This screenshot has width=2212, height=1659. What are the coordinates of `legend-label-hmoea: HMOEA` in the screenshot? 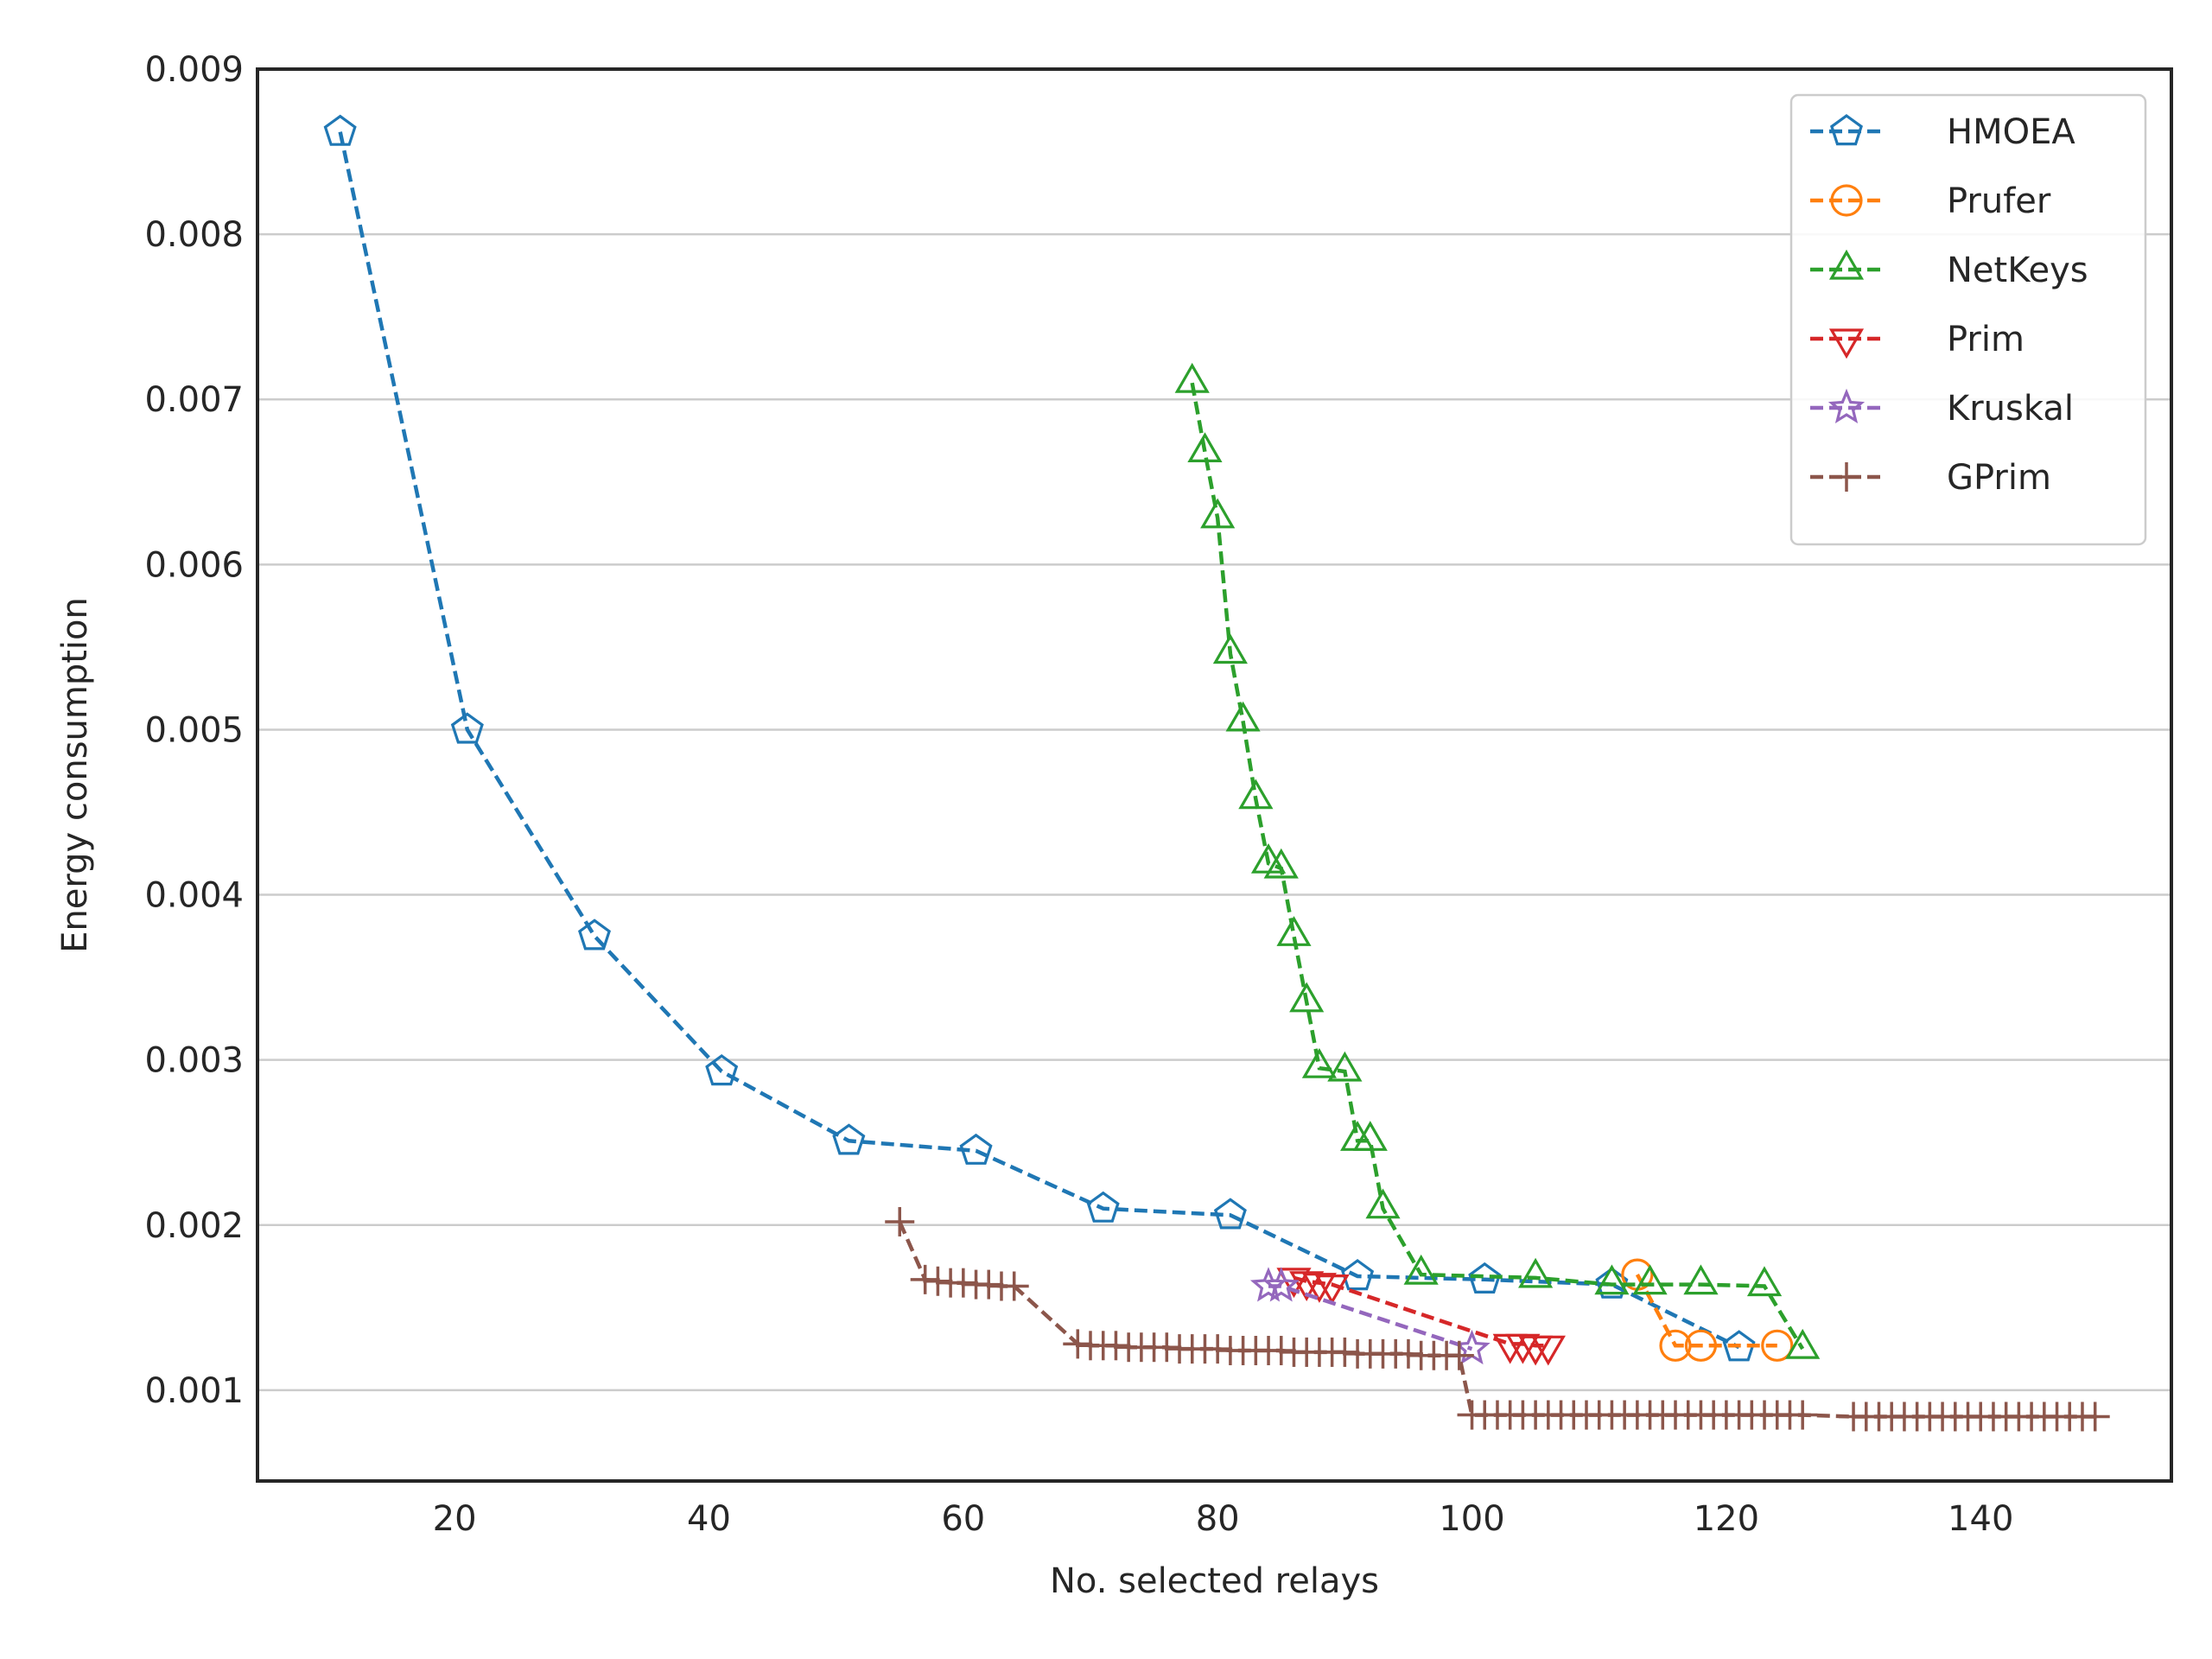 It's located at (2011, 132).